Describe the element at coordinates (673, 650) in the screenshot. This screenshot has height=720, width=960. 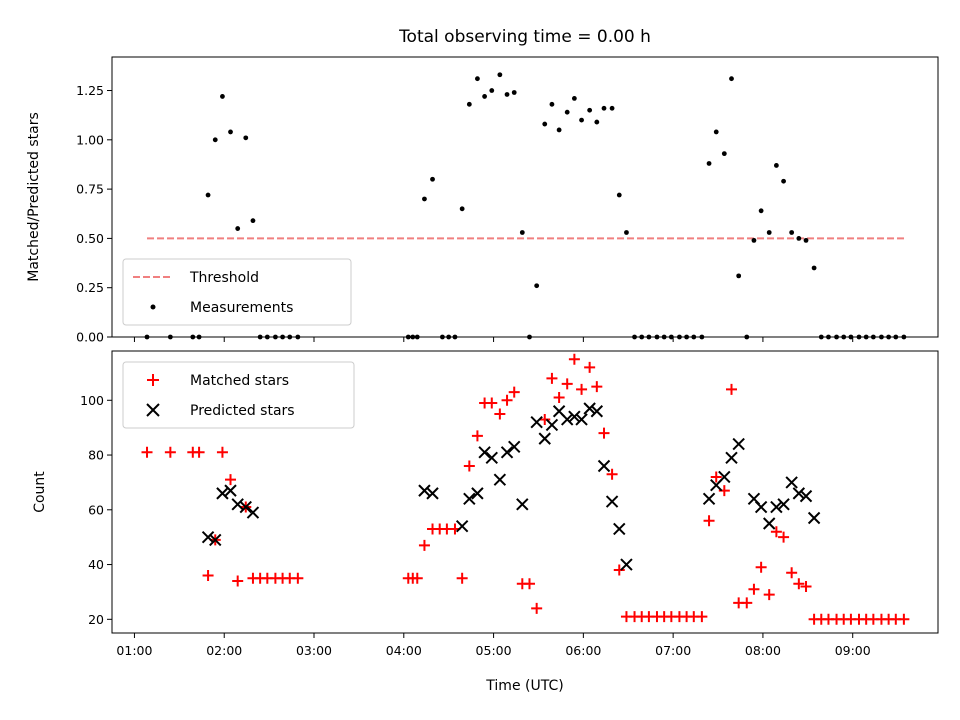
I see `xtick-label: 07:00` at that location.